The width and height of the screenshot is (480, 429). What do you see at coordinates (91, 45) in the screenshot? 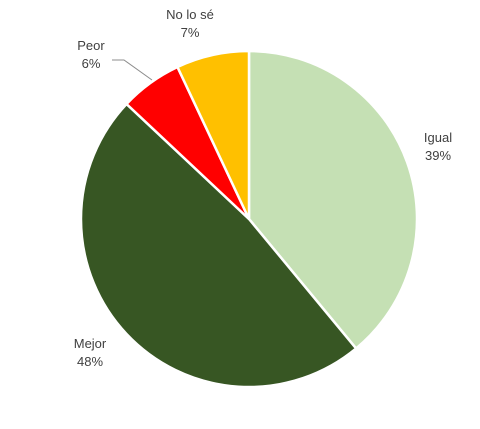
I see `slice-category-label: Peor` at bounding box center [91, 45].